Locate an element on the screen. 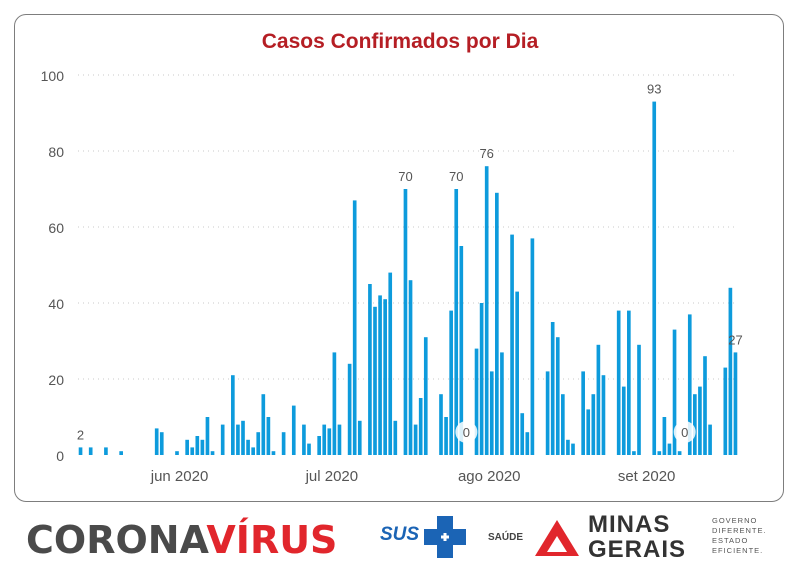 This screenshot has height=580, width=800. data-label: 76 is located at coordinates (486, 153).